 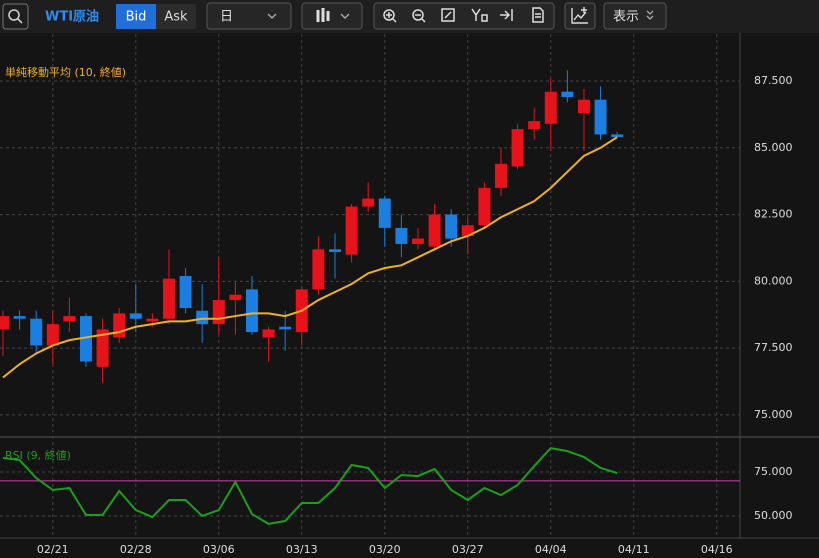 I want to click on chart-type-dropdown, so click(x=332, y=16).